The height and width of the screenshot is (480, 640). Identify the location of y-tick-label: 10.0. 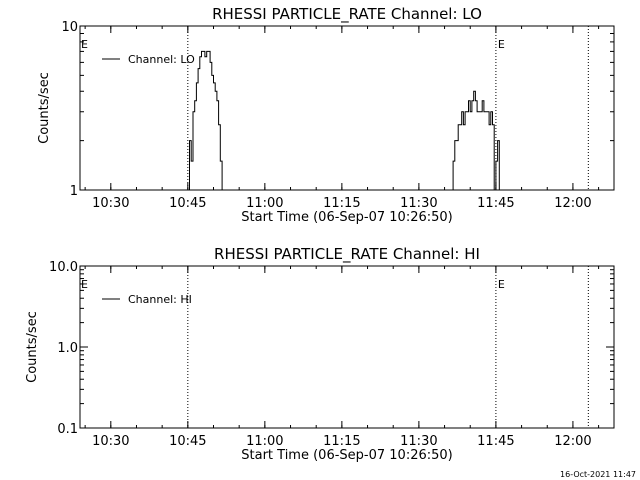
(63, 267).